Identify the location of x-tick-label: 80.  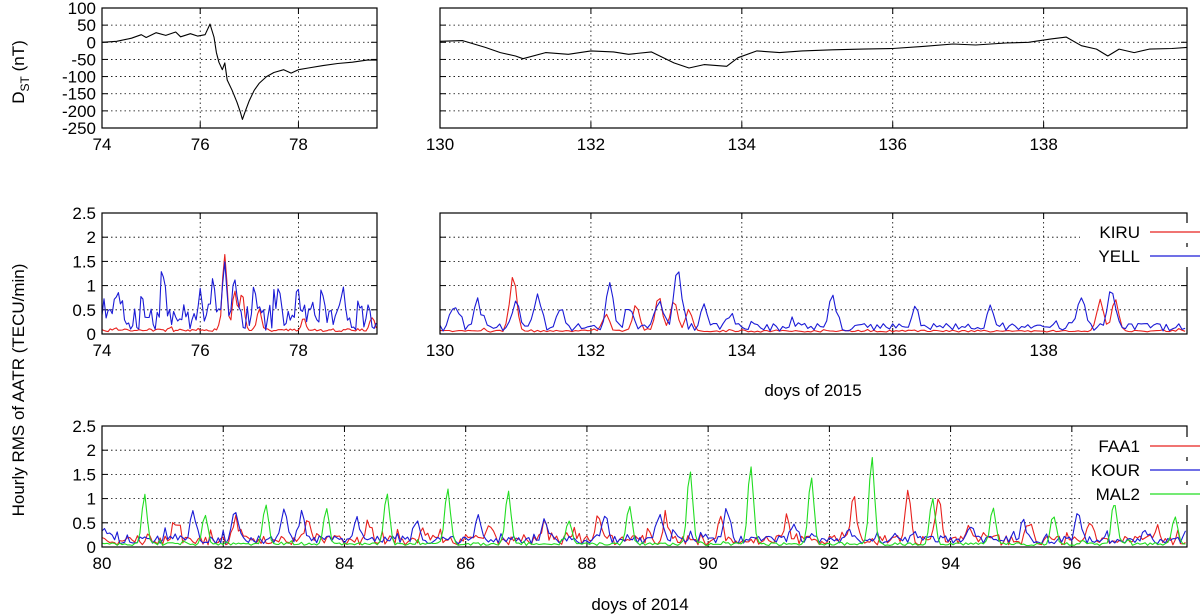
(102, 563).